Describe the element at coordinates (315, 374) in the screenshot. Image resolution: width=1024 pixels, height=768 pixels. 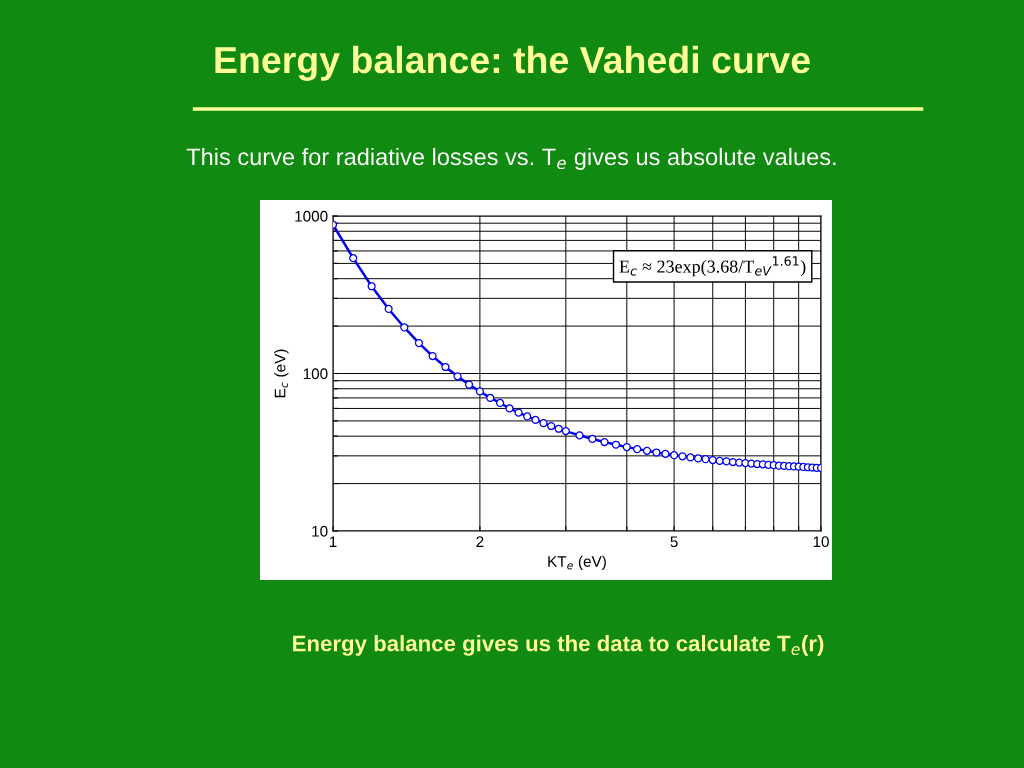
I see `y-tick-label: 100` at that location.